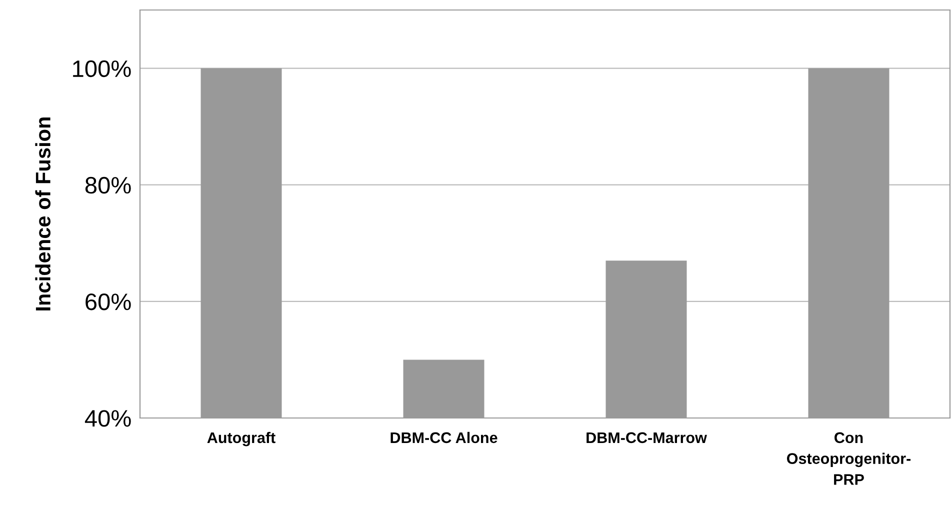 This screenshot has width=952, height=514. I want to click on y-tick-label: 40%, so click(107, 418).